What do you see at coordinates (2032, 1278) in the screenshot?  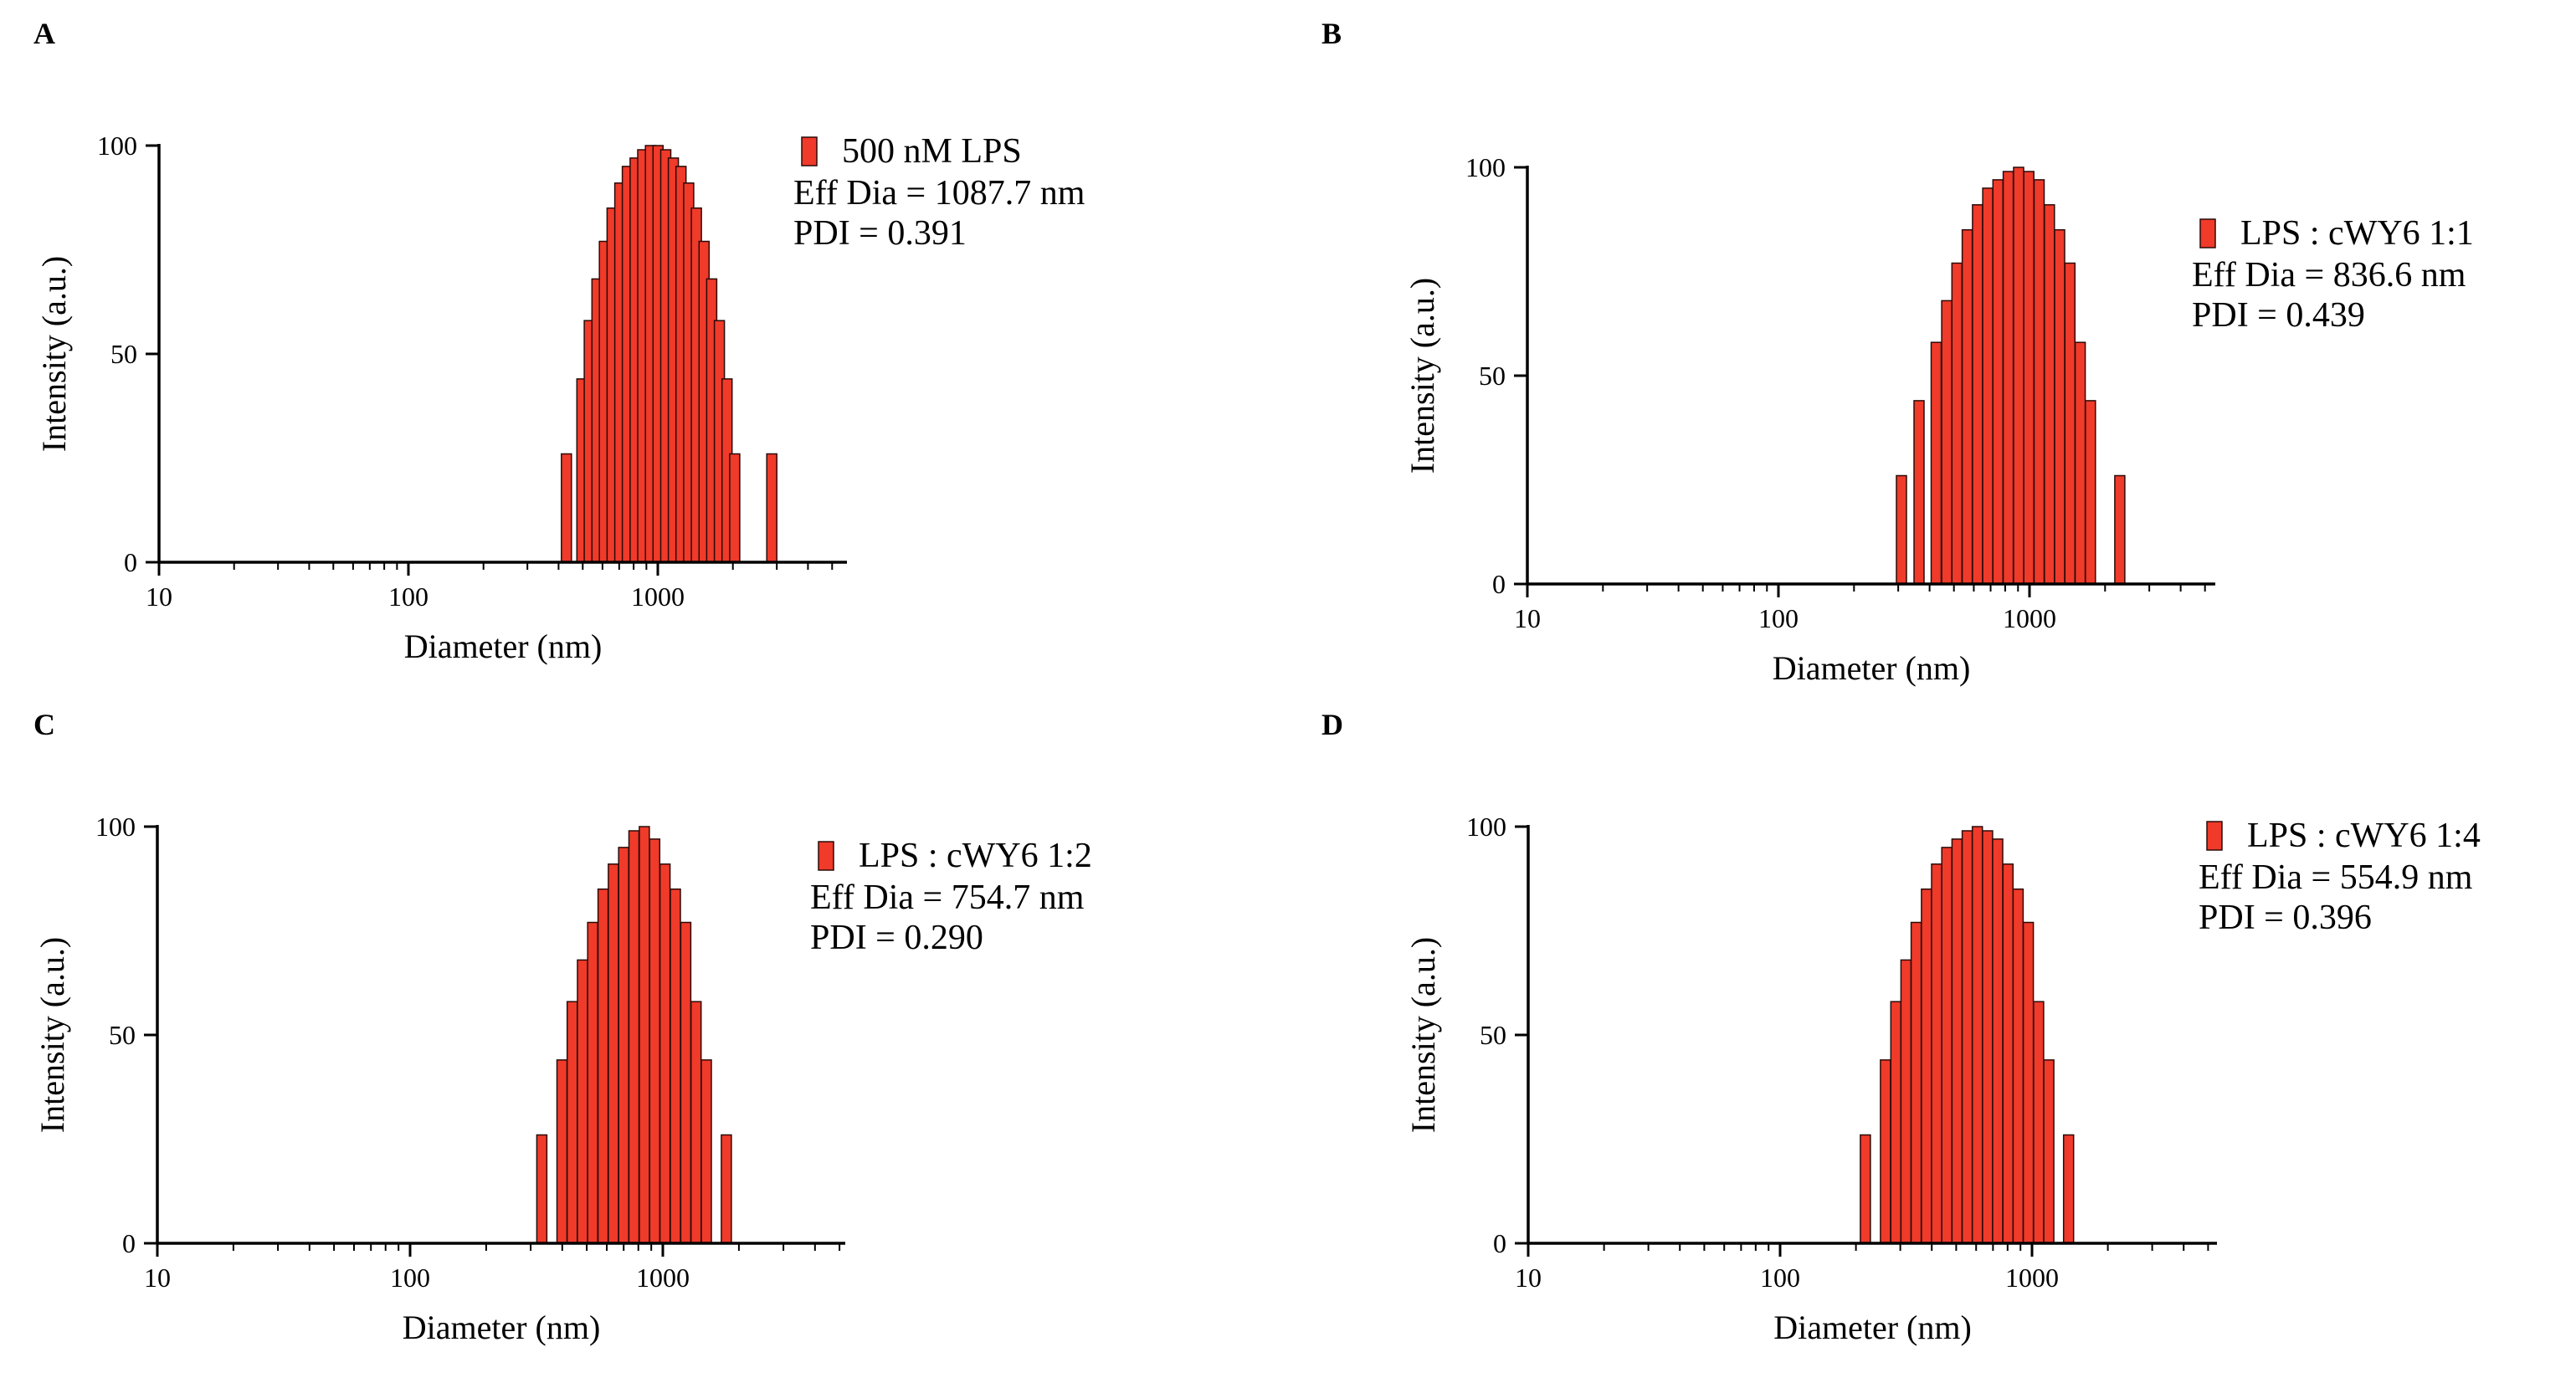 I see `x-tick-label-d: 1000` at bounding box center [2032, 1278].